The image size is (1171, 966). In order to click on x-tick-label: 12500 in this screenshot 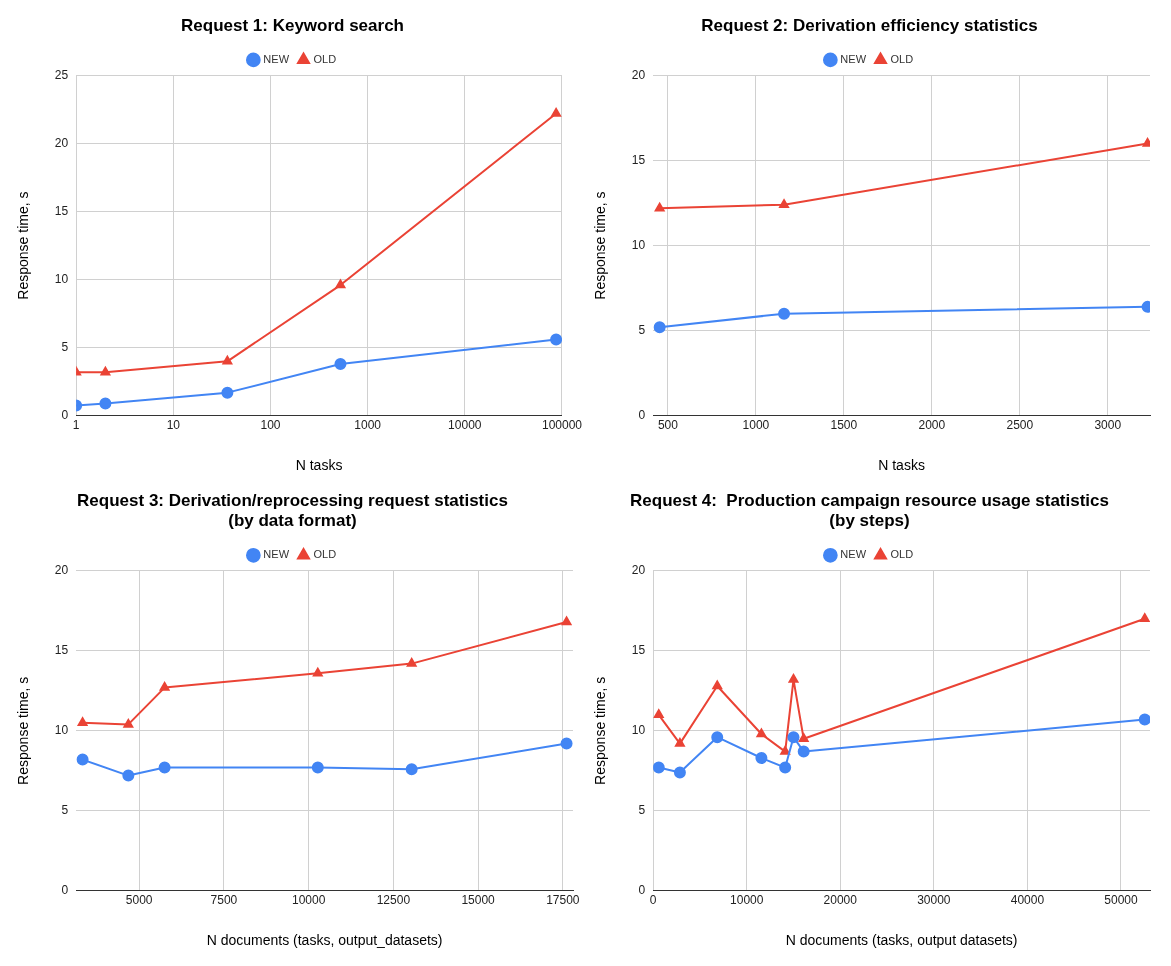, I will do `click(393, 900)`.